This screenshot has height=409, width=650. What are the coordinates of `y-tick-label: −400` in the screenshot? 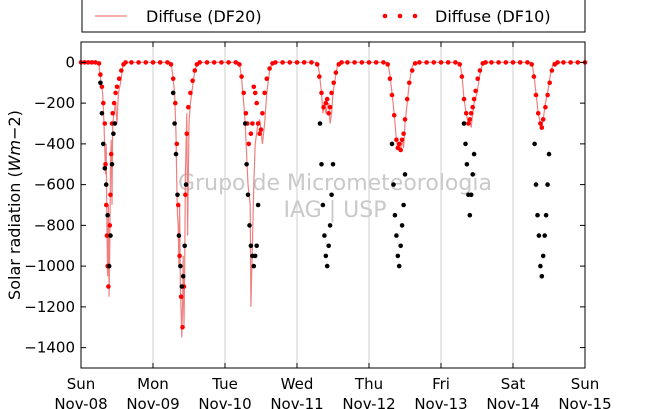 It's located at (54, 144).